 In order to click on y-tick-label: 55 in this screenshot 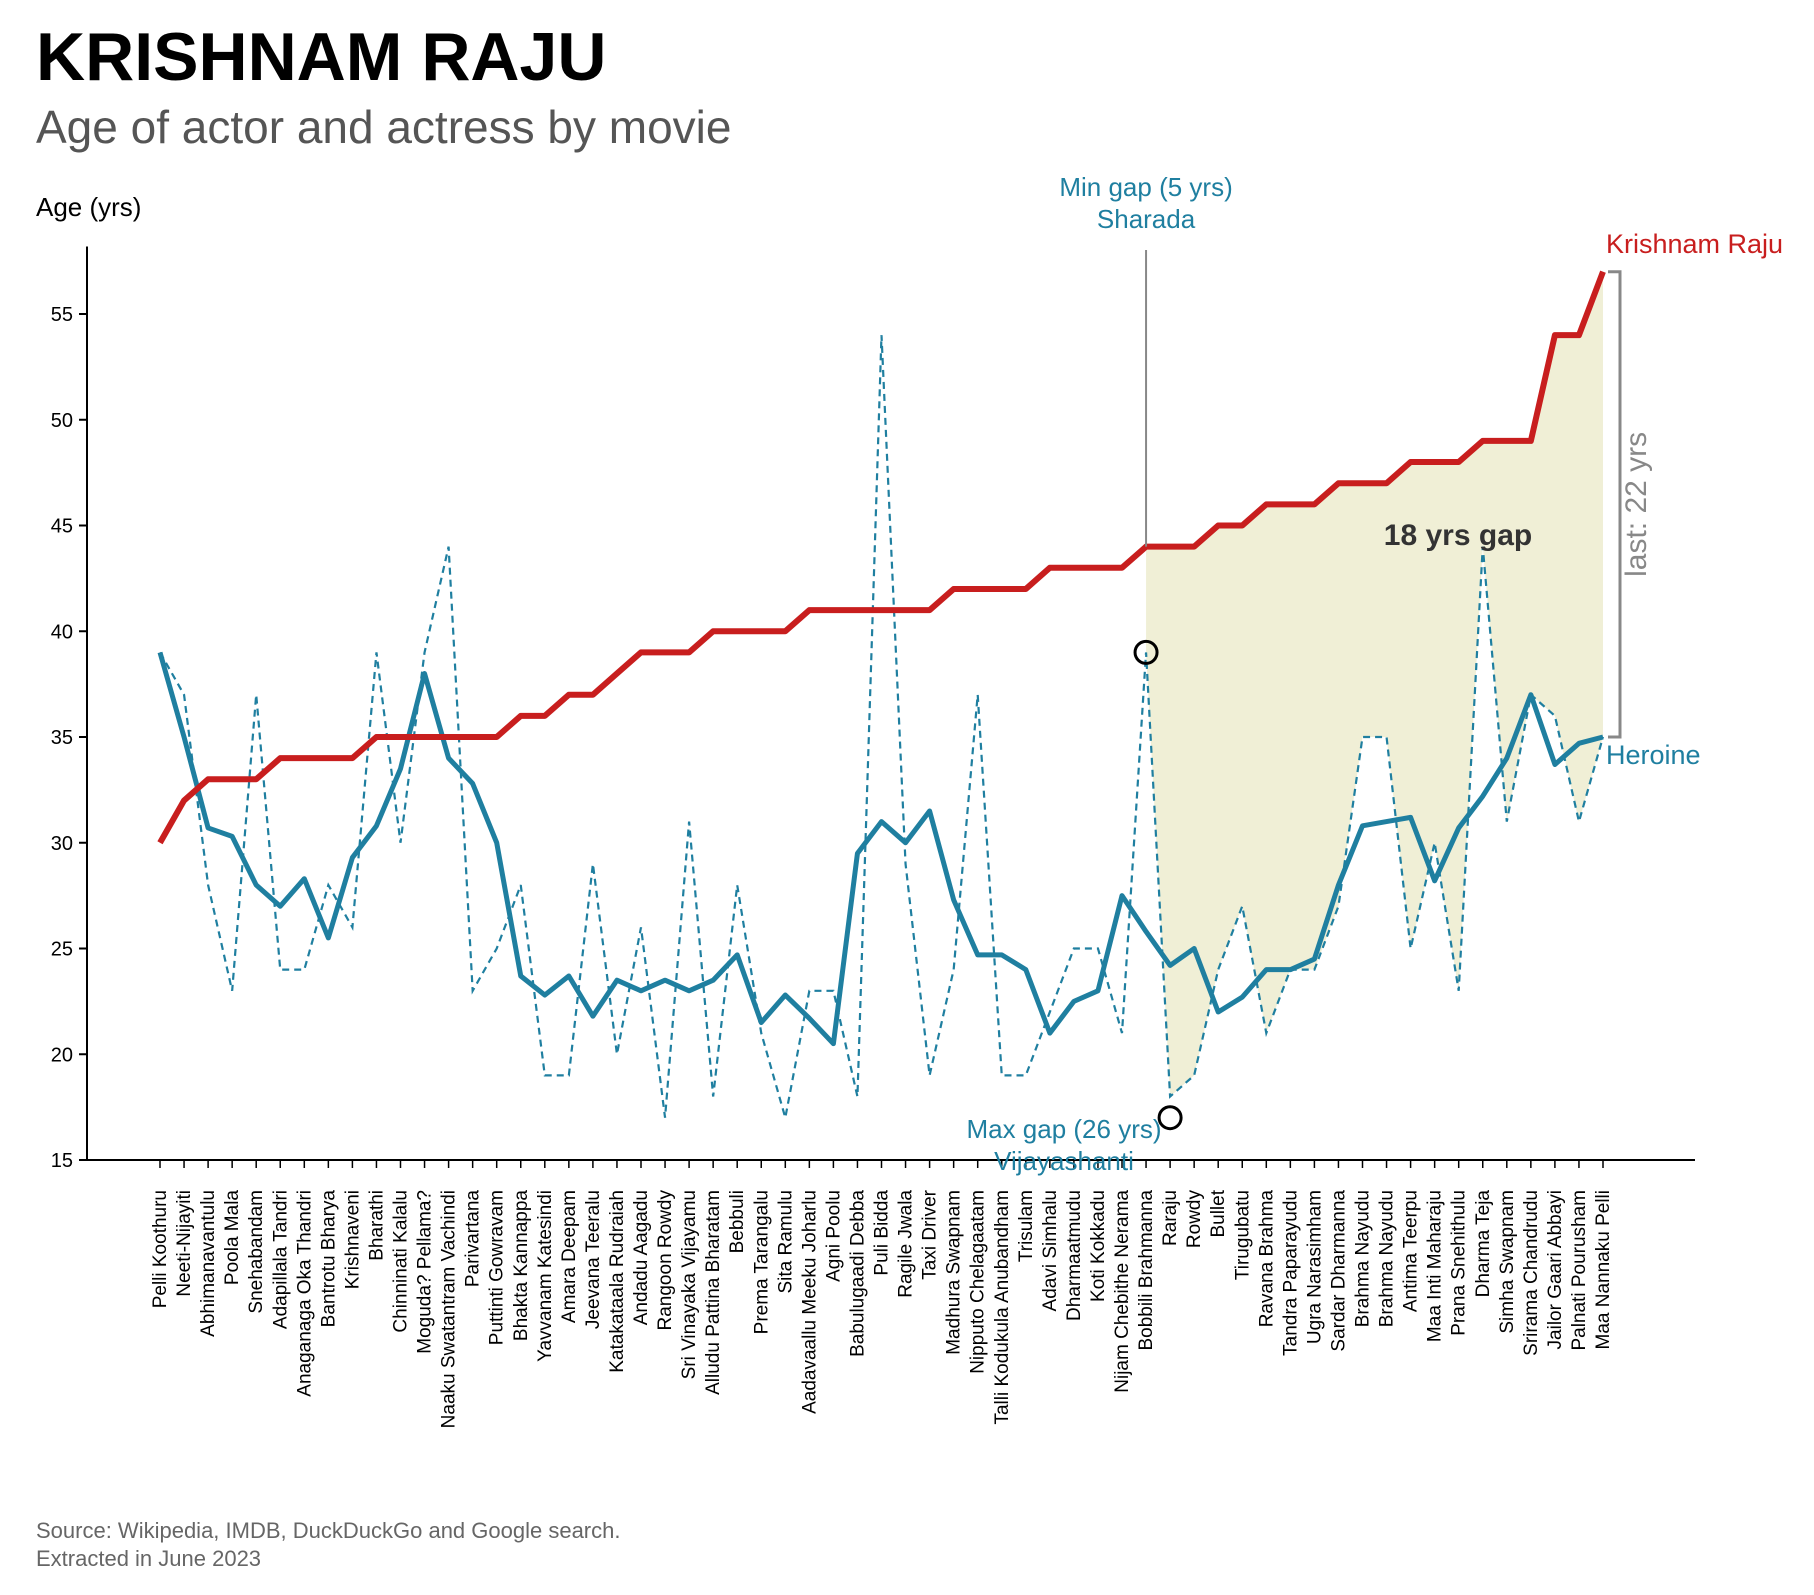, I will do `click(62, 315)`.